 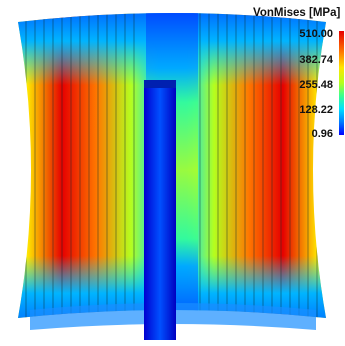 What do you see at coordinates (160, 210) in the screenshot?
I see `central-post` at bounding box center [160, 210].